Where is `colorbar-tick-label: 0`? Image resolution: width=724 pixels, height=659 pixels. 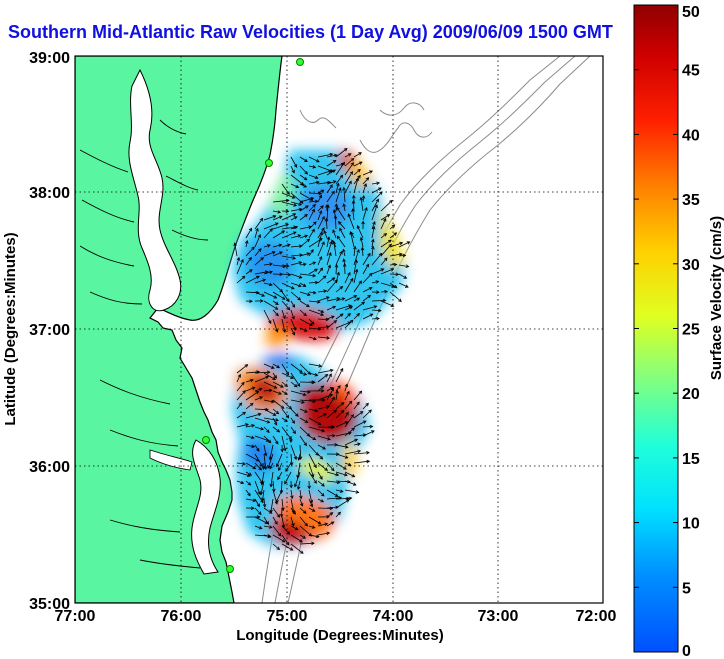
colorbar-tick-label: 0 is located at coordinates (686, 651).